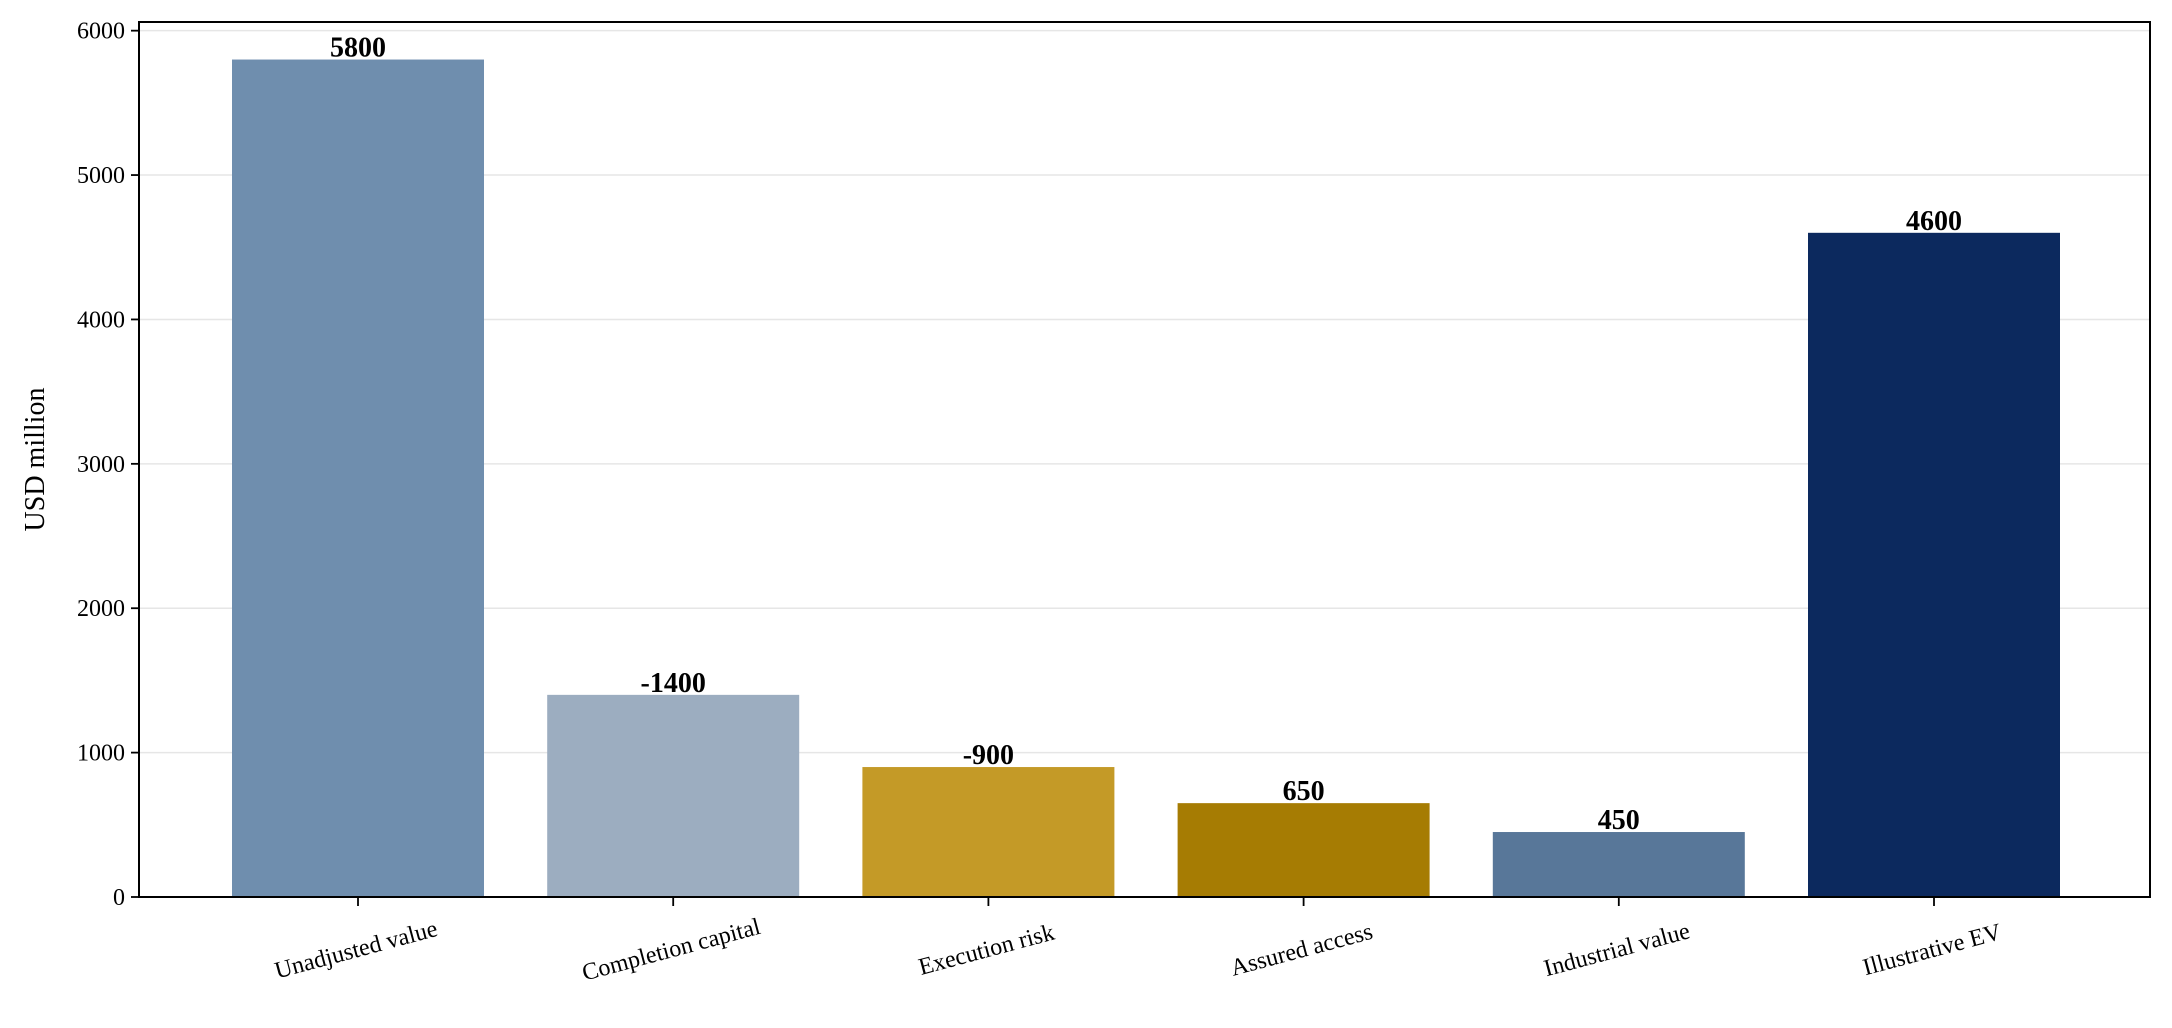  What do you see at coordinates (986, 950) in the screenshot?
I see `x-tick-label: Execution risk` at bounding box center [986, 950].